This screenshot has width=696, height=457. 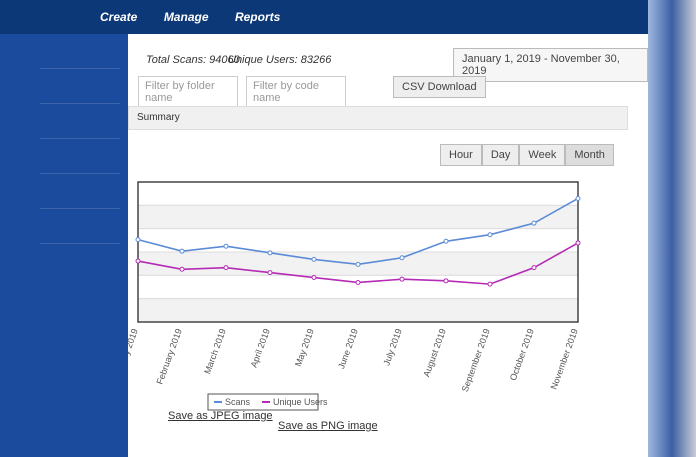 I want to click on unique-users: Unique Users: 83266, so click(x=280, y=60).